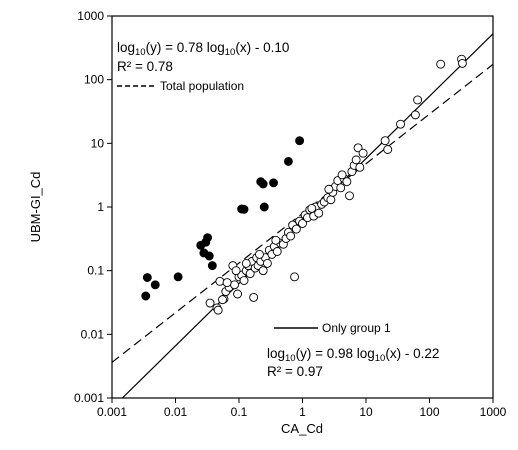 This screenshot has height=450, width=518. Describe the element at coordinates (112, 412) in the screenshot. I see `x-tick-label: 0.001` at that location.